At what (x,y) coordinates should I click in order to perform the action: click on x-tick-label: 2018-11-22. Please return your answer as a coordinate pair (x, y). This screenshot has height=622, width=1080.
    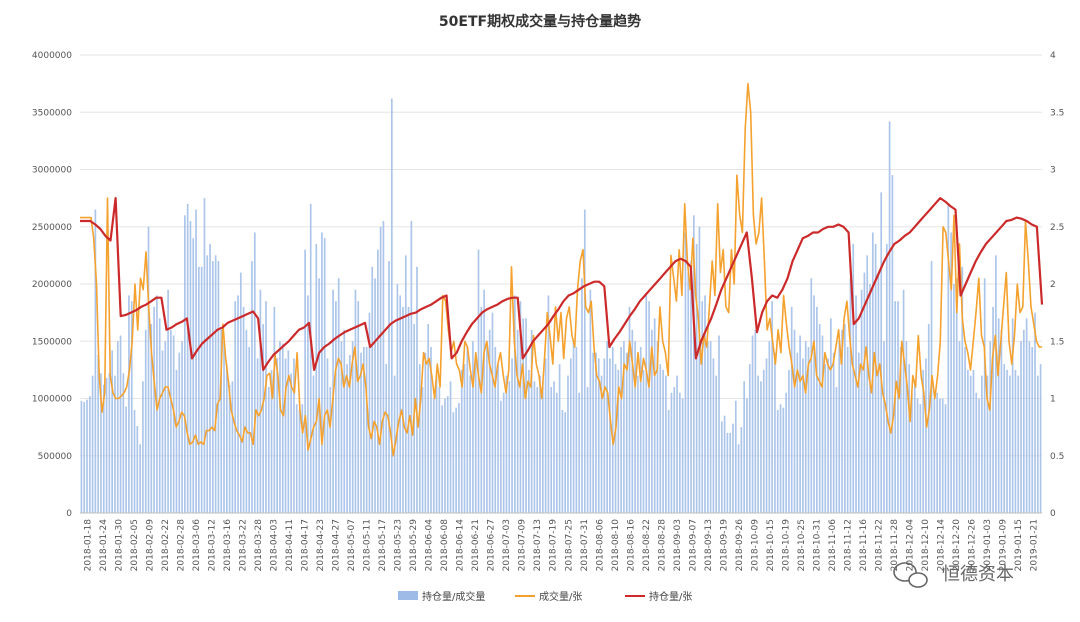
    Looking at the image, I should click on (880, 545).